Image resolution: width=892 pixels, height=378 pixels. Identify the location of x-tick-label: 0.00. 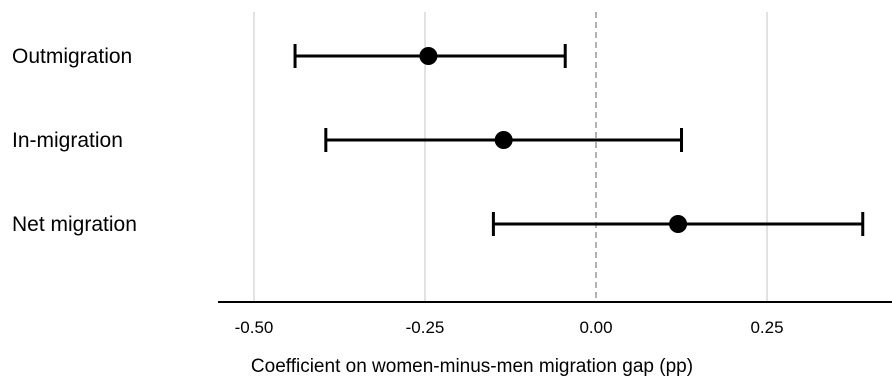
(595, 327).